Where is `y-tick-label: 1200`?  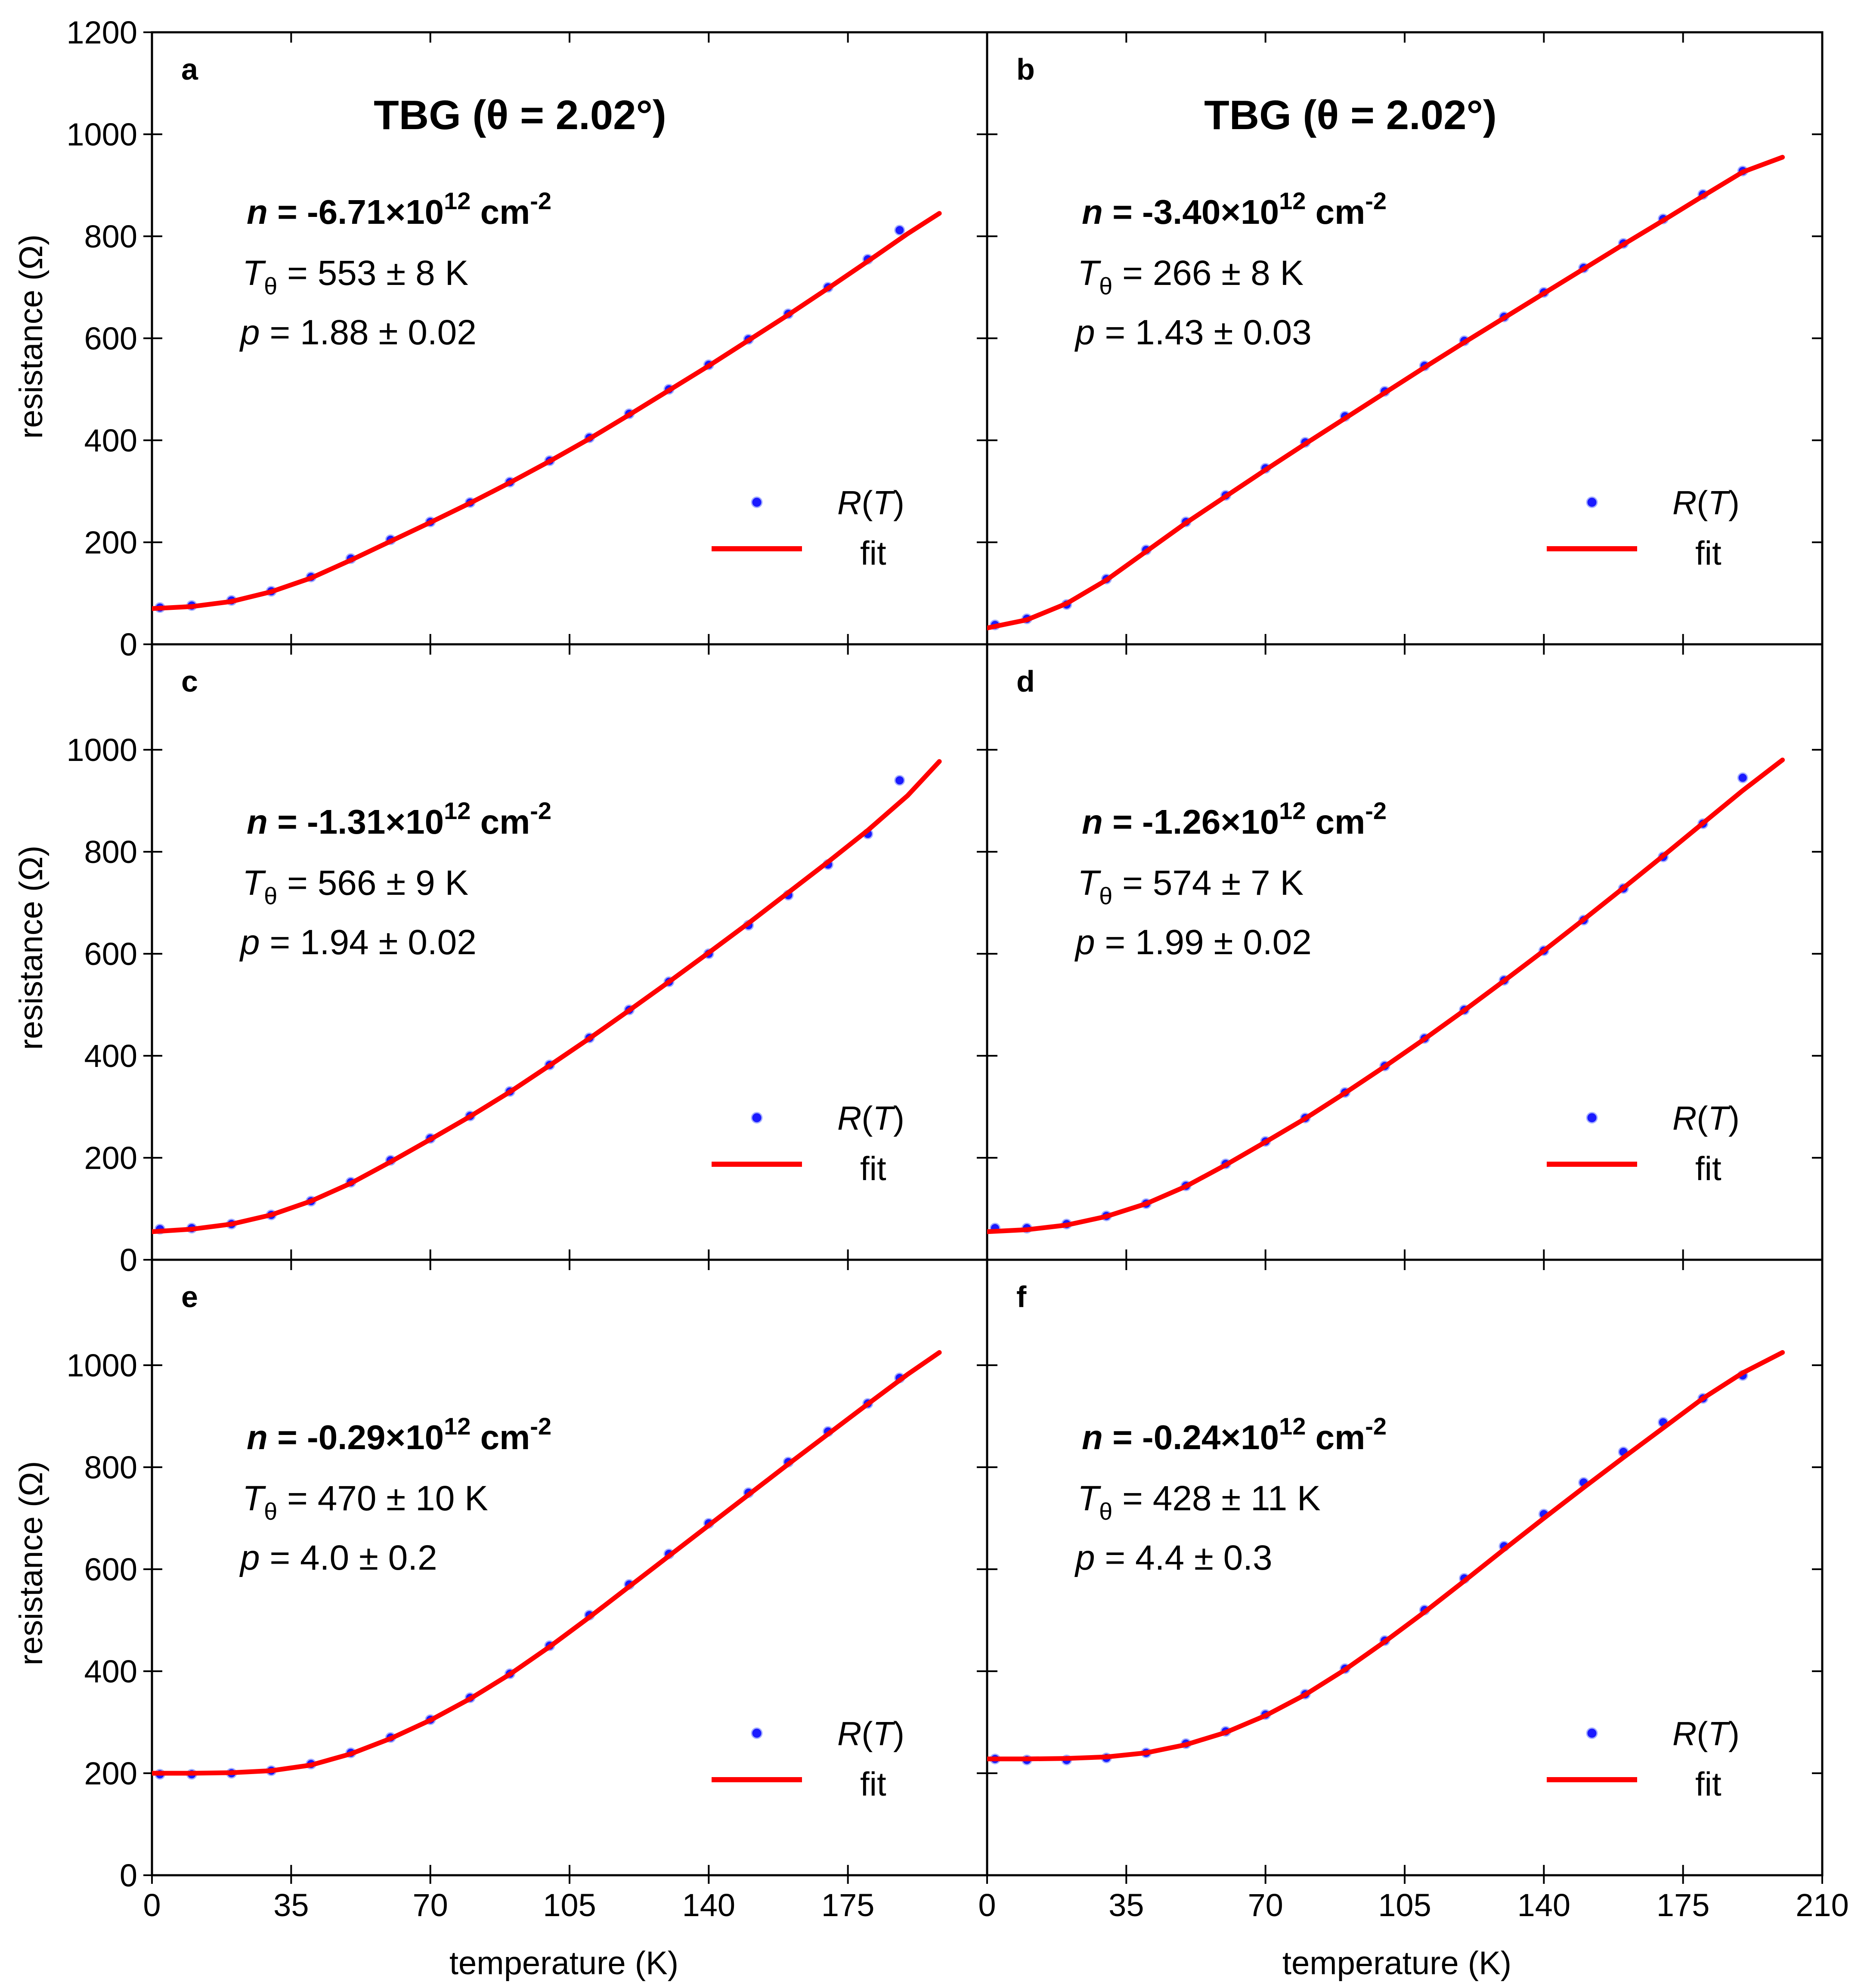
y-tick-label: 1200 is located at coordinates (101, 32).